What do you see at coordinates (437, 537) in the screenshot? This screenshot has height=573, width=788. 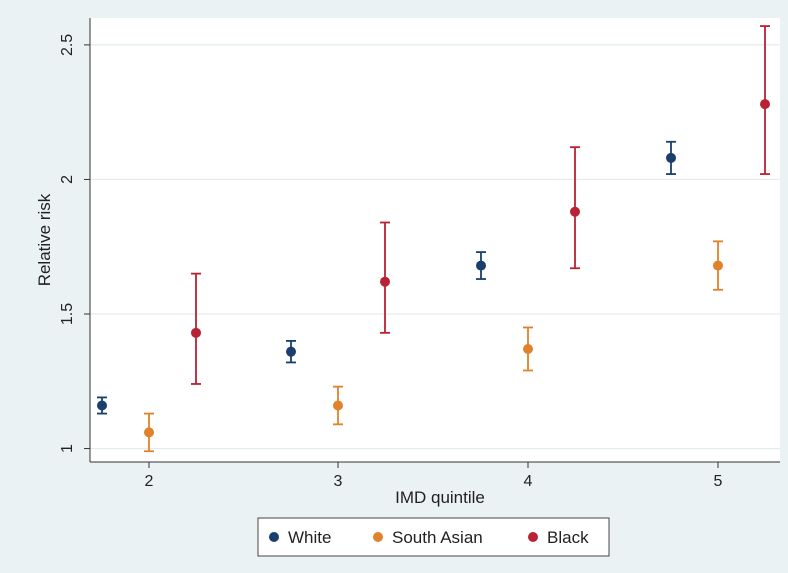 I see `legend-label: South Asian` at bounding box center [437, 537].